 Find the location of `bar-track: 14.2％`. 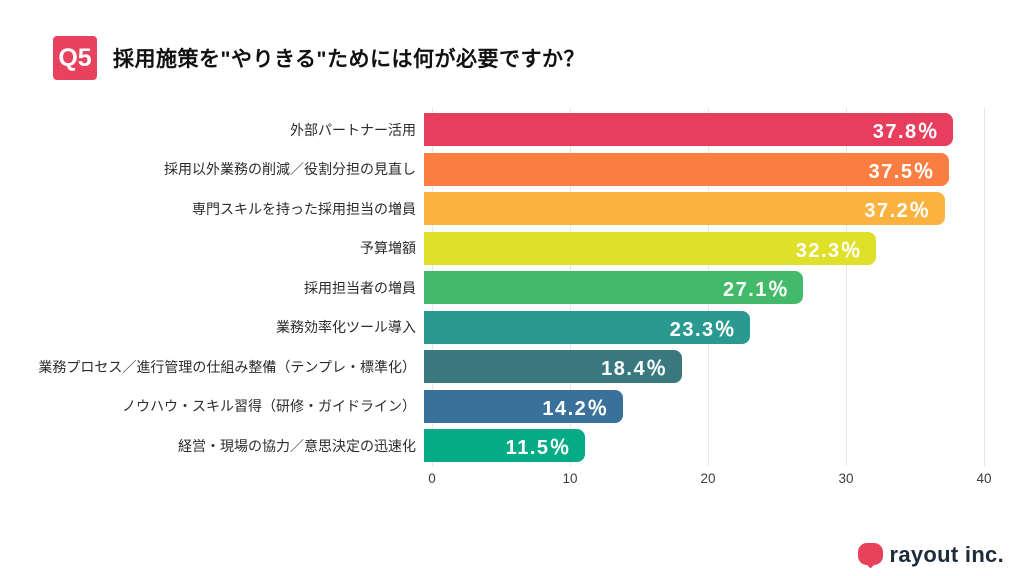

bar-track: 14.2％ is located at coordinates (704, 406).